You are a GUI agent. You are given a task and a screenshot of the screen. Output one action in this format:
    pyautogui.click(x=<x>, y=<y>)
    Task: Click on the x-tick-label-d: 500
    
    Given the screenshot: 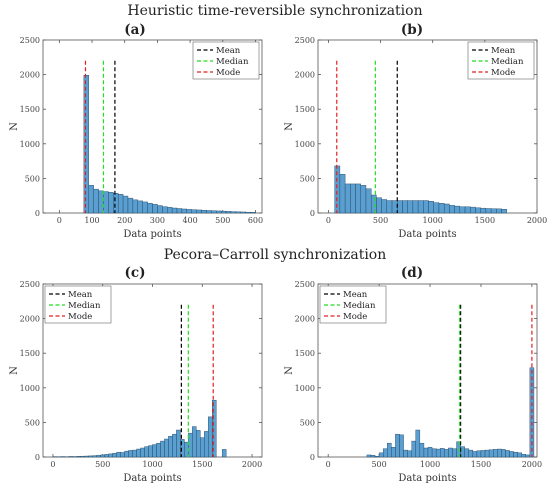 What is the action you would take?
    pyautogui.click(x=378, y=464)
    